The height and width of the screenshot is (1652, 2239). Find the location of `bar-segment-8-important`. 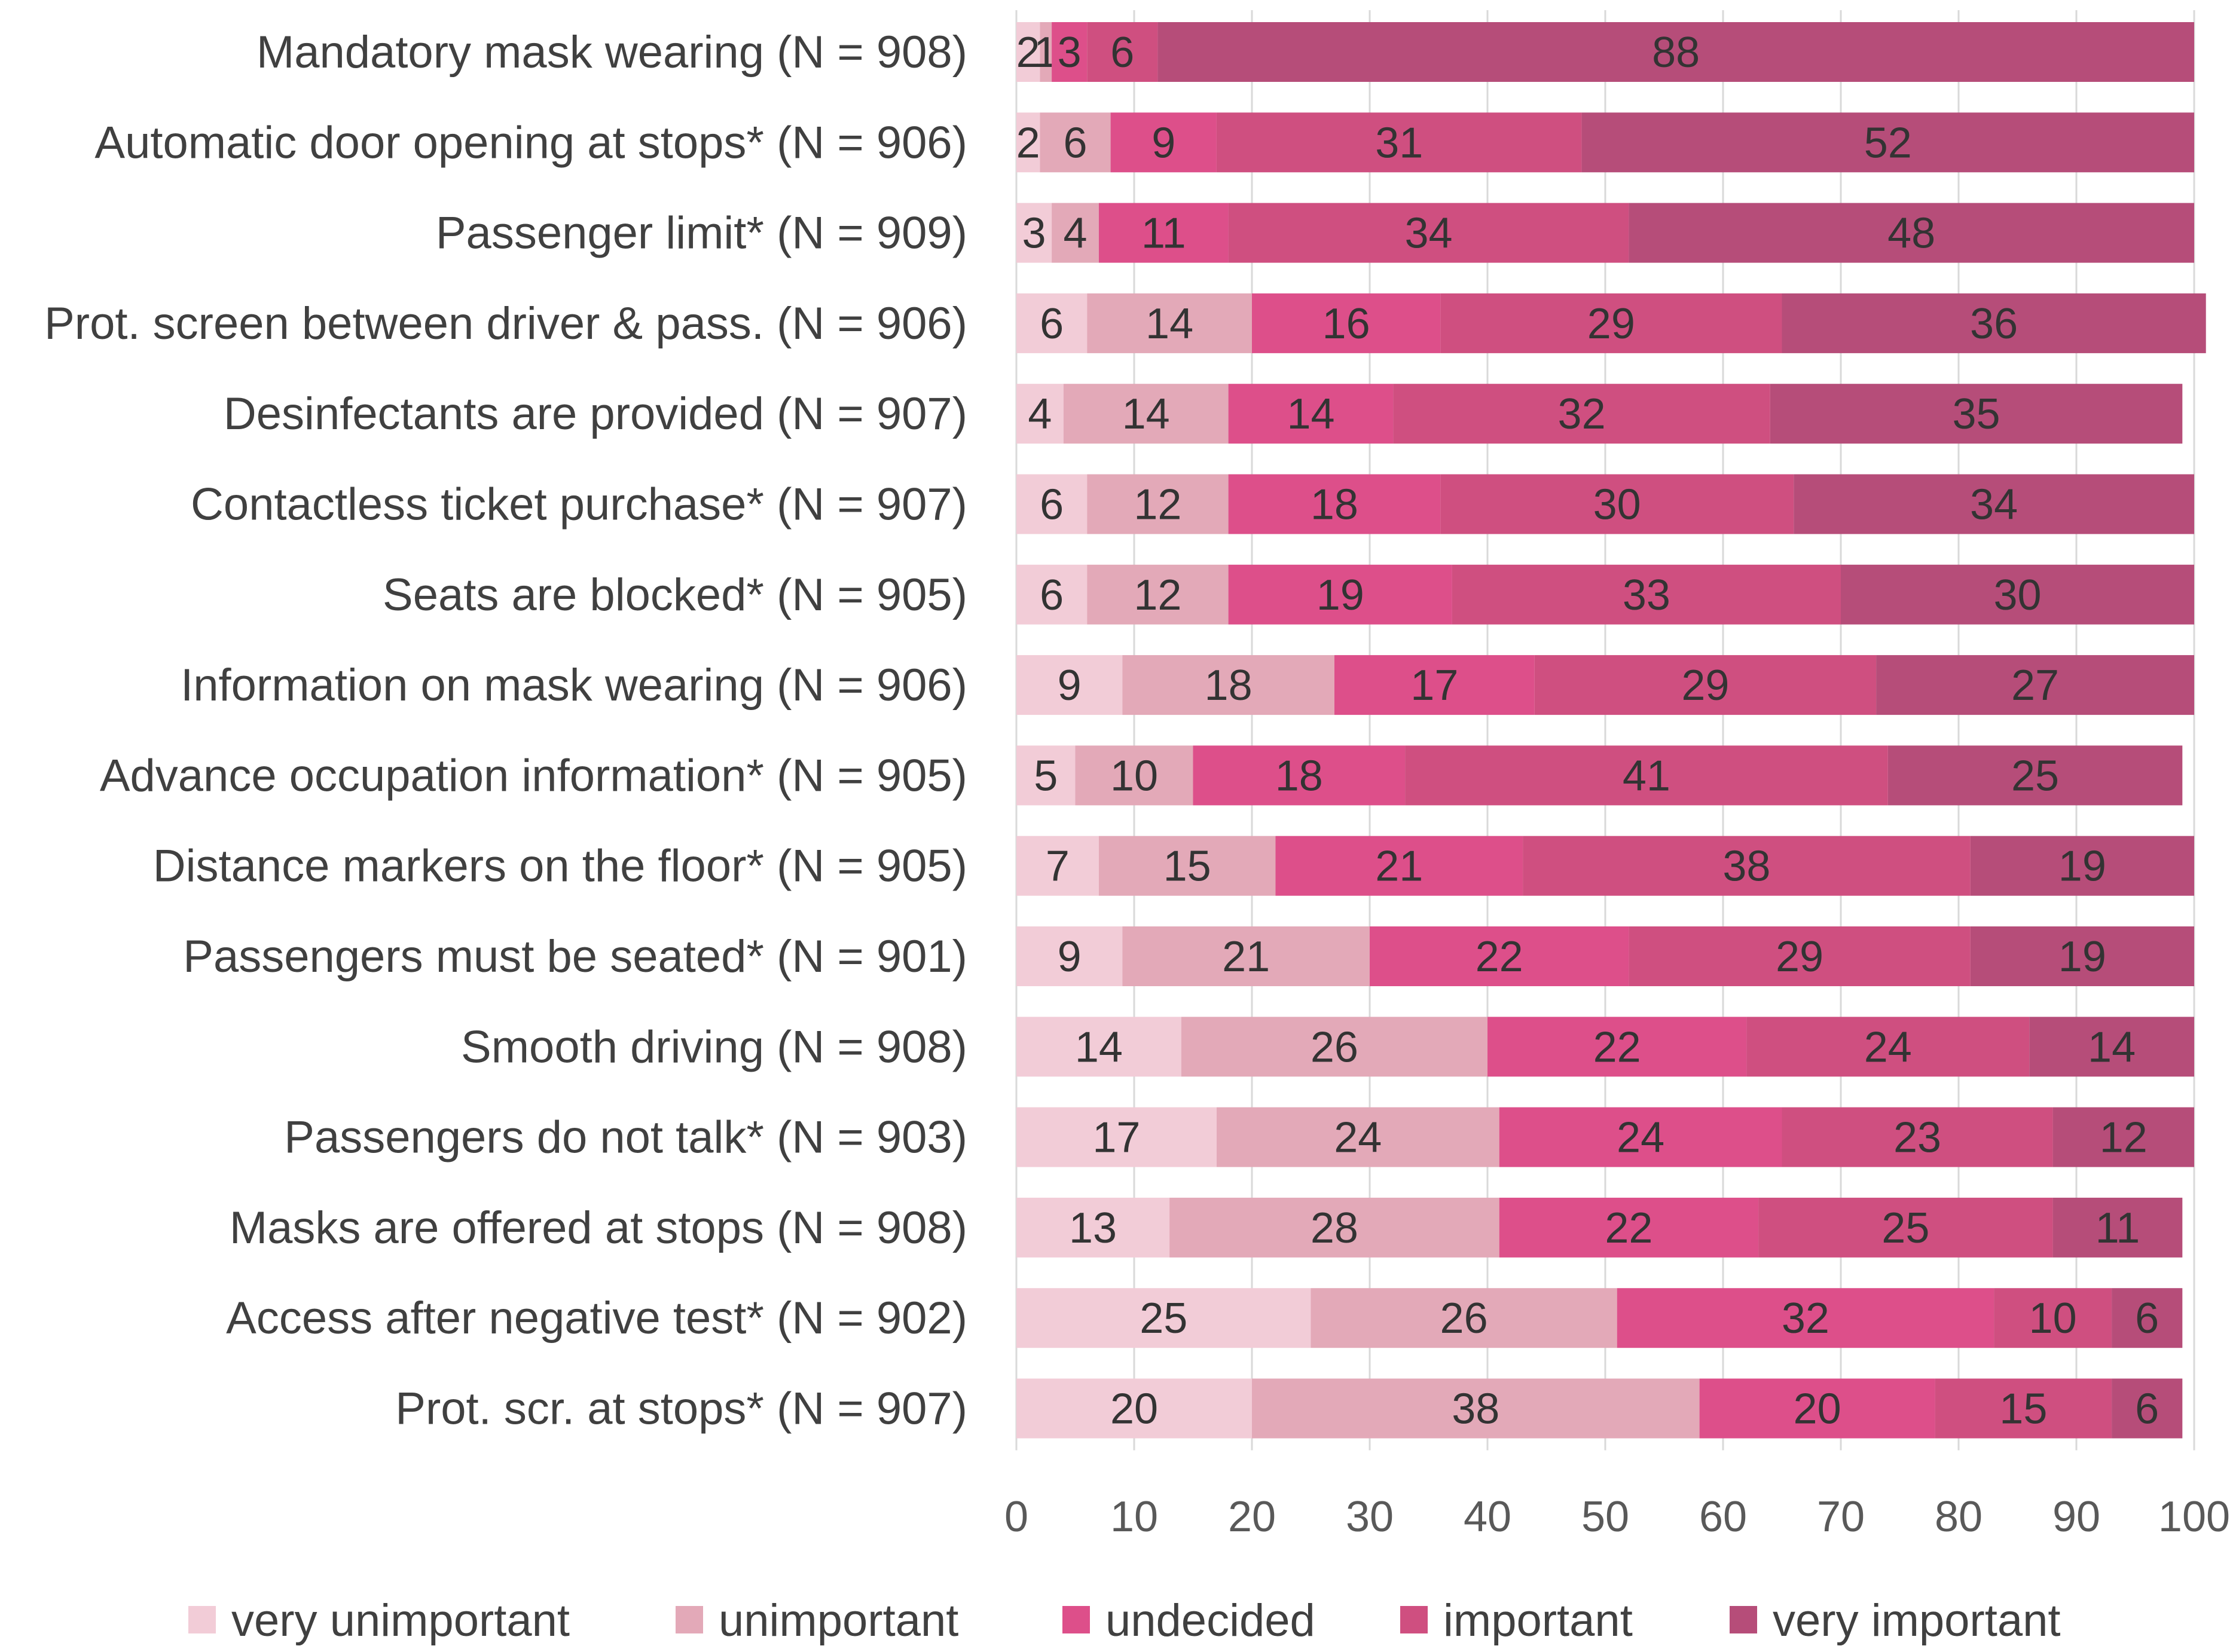

bar-segment-8-important is located at coordinates (1705, 685).